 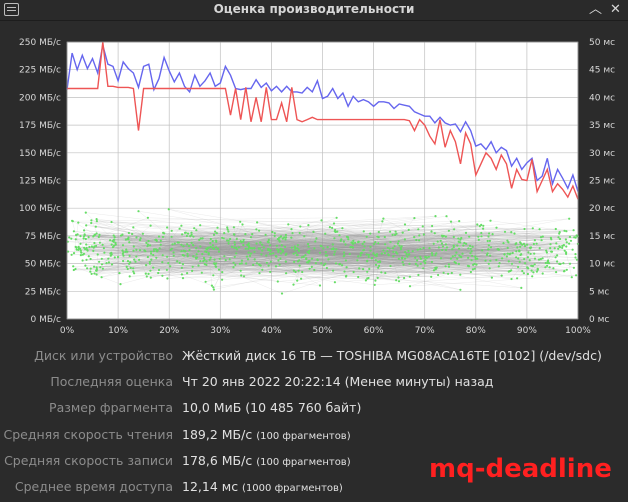 What do you see at coordinates (11, 9) in the screenshot?
I see `app-menu-icon` at bounding box center [11, 9].